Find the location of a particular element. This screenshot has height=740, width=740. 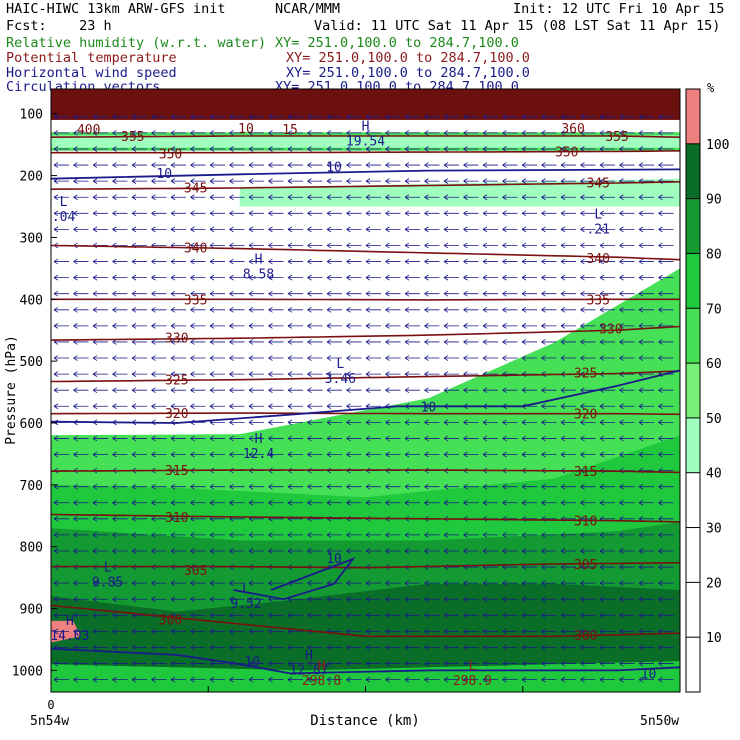

theta-label: 350 is located at coordinates (170, 154).